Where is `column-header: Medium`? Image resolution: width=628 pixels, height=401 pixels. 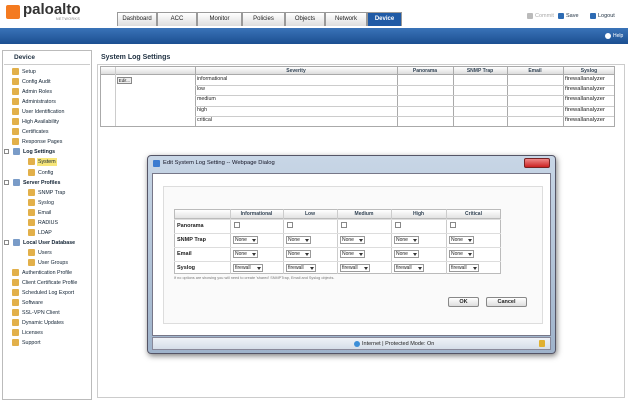 column-header: Medium is located at coordinates (364, 214).